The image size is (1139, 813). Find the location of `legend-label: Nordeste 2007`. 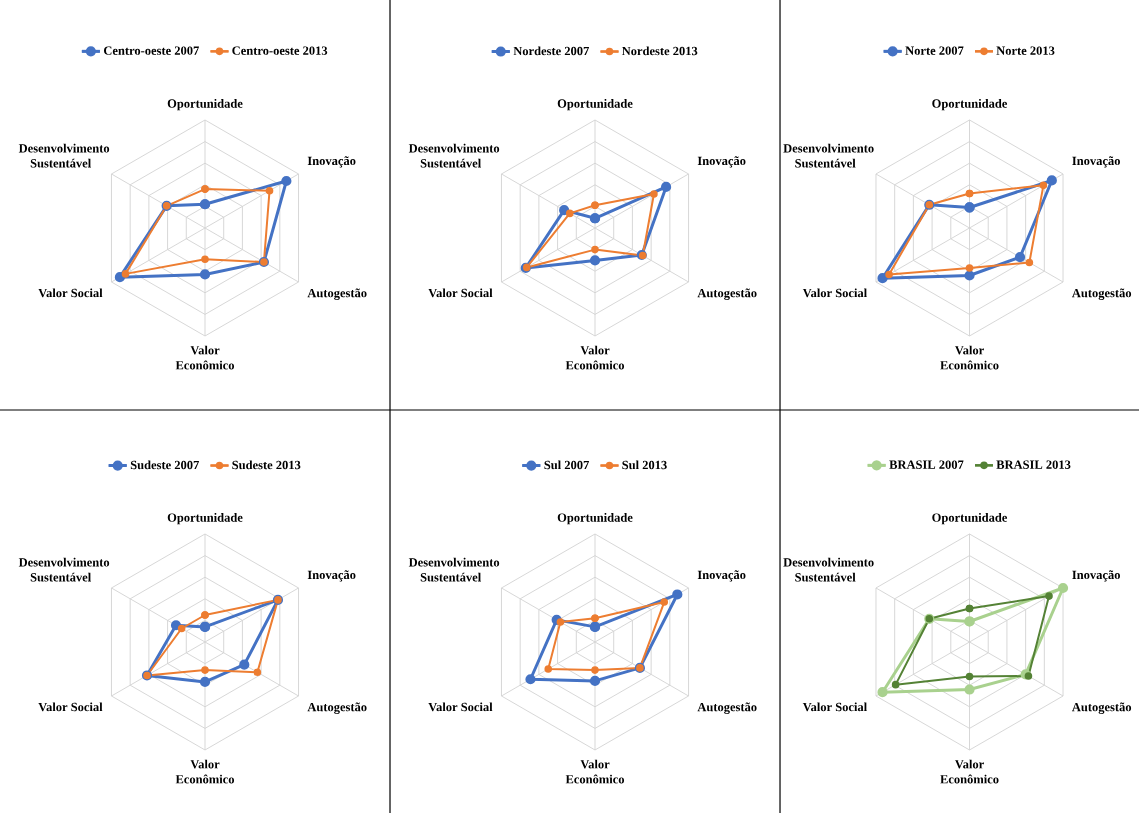

legend-label: Nordeste 2007 is located at coordinates (551, 51).